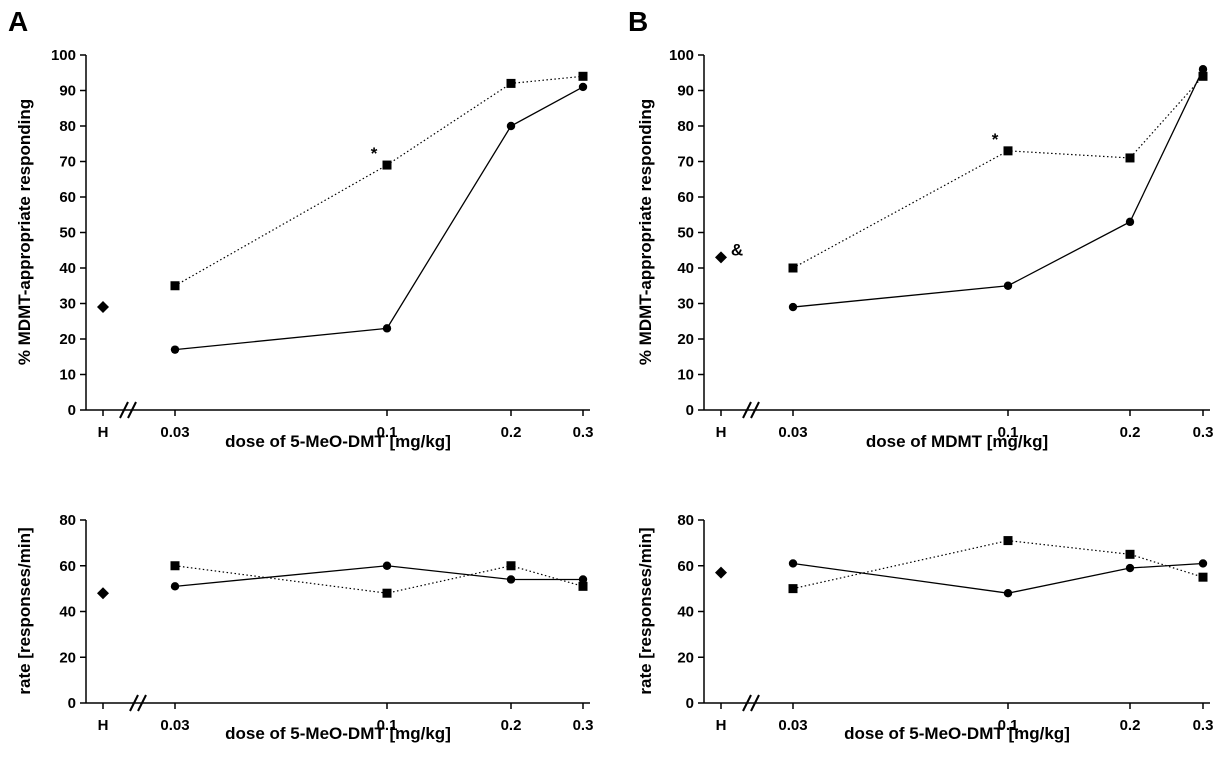 Image resolution: width=1222 pixels, height=759 pixels. Describe the element at coordinates (583, 725) in the screenshot. I see `chart-3-x-tick-label: 0.3` at that location.